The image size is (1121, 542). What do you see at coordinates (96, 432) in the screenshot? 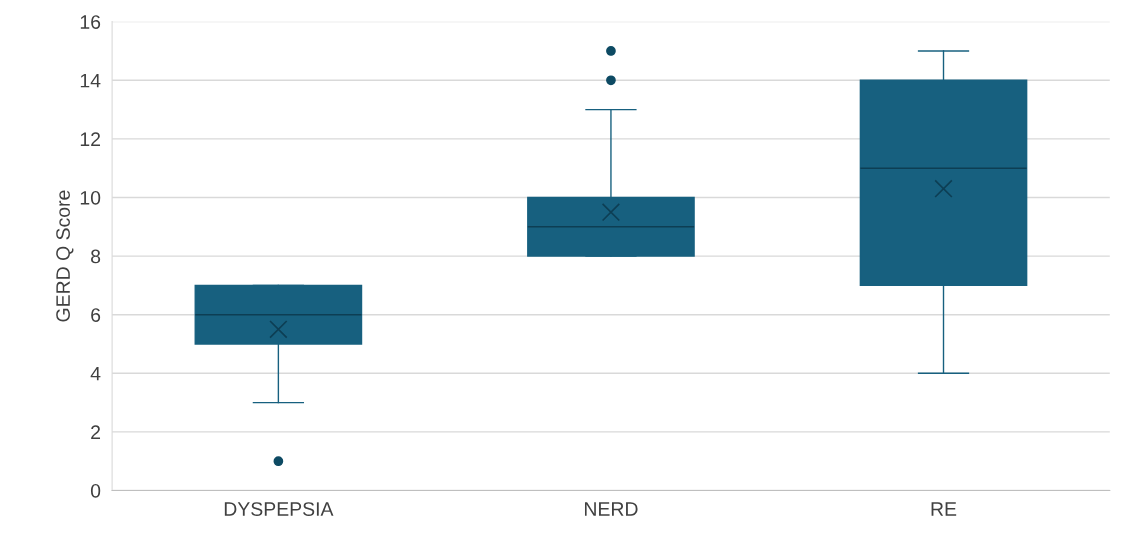
I see `y-tick-label: 2` at bounding box center [96, 432].